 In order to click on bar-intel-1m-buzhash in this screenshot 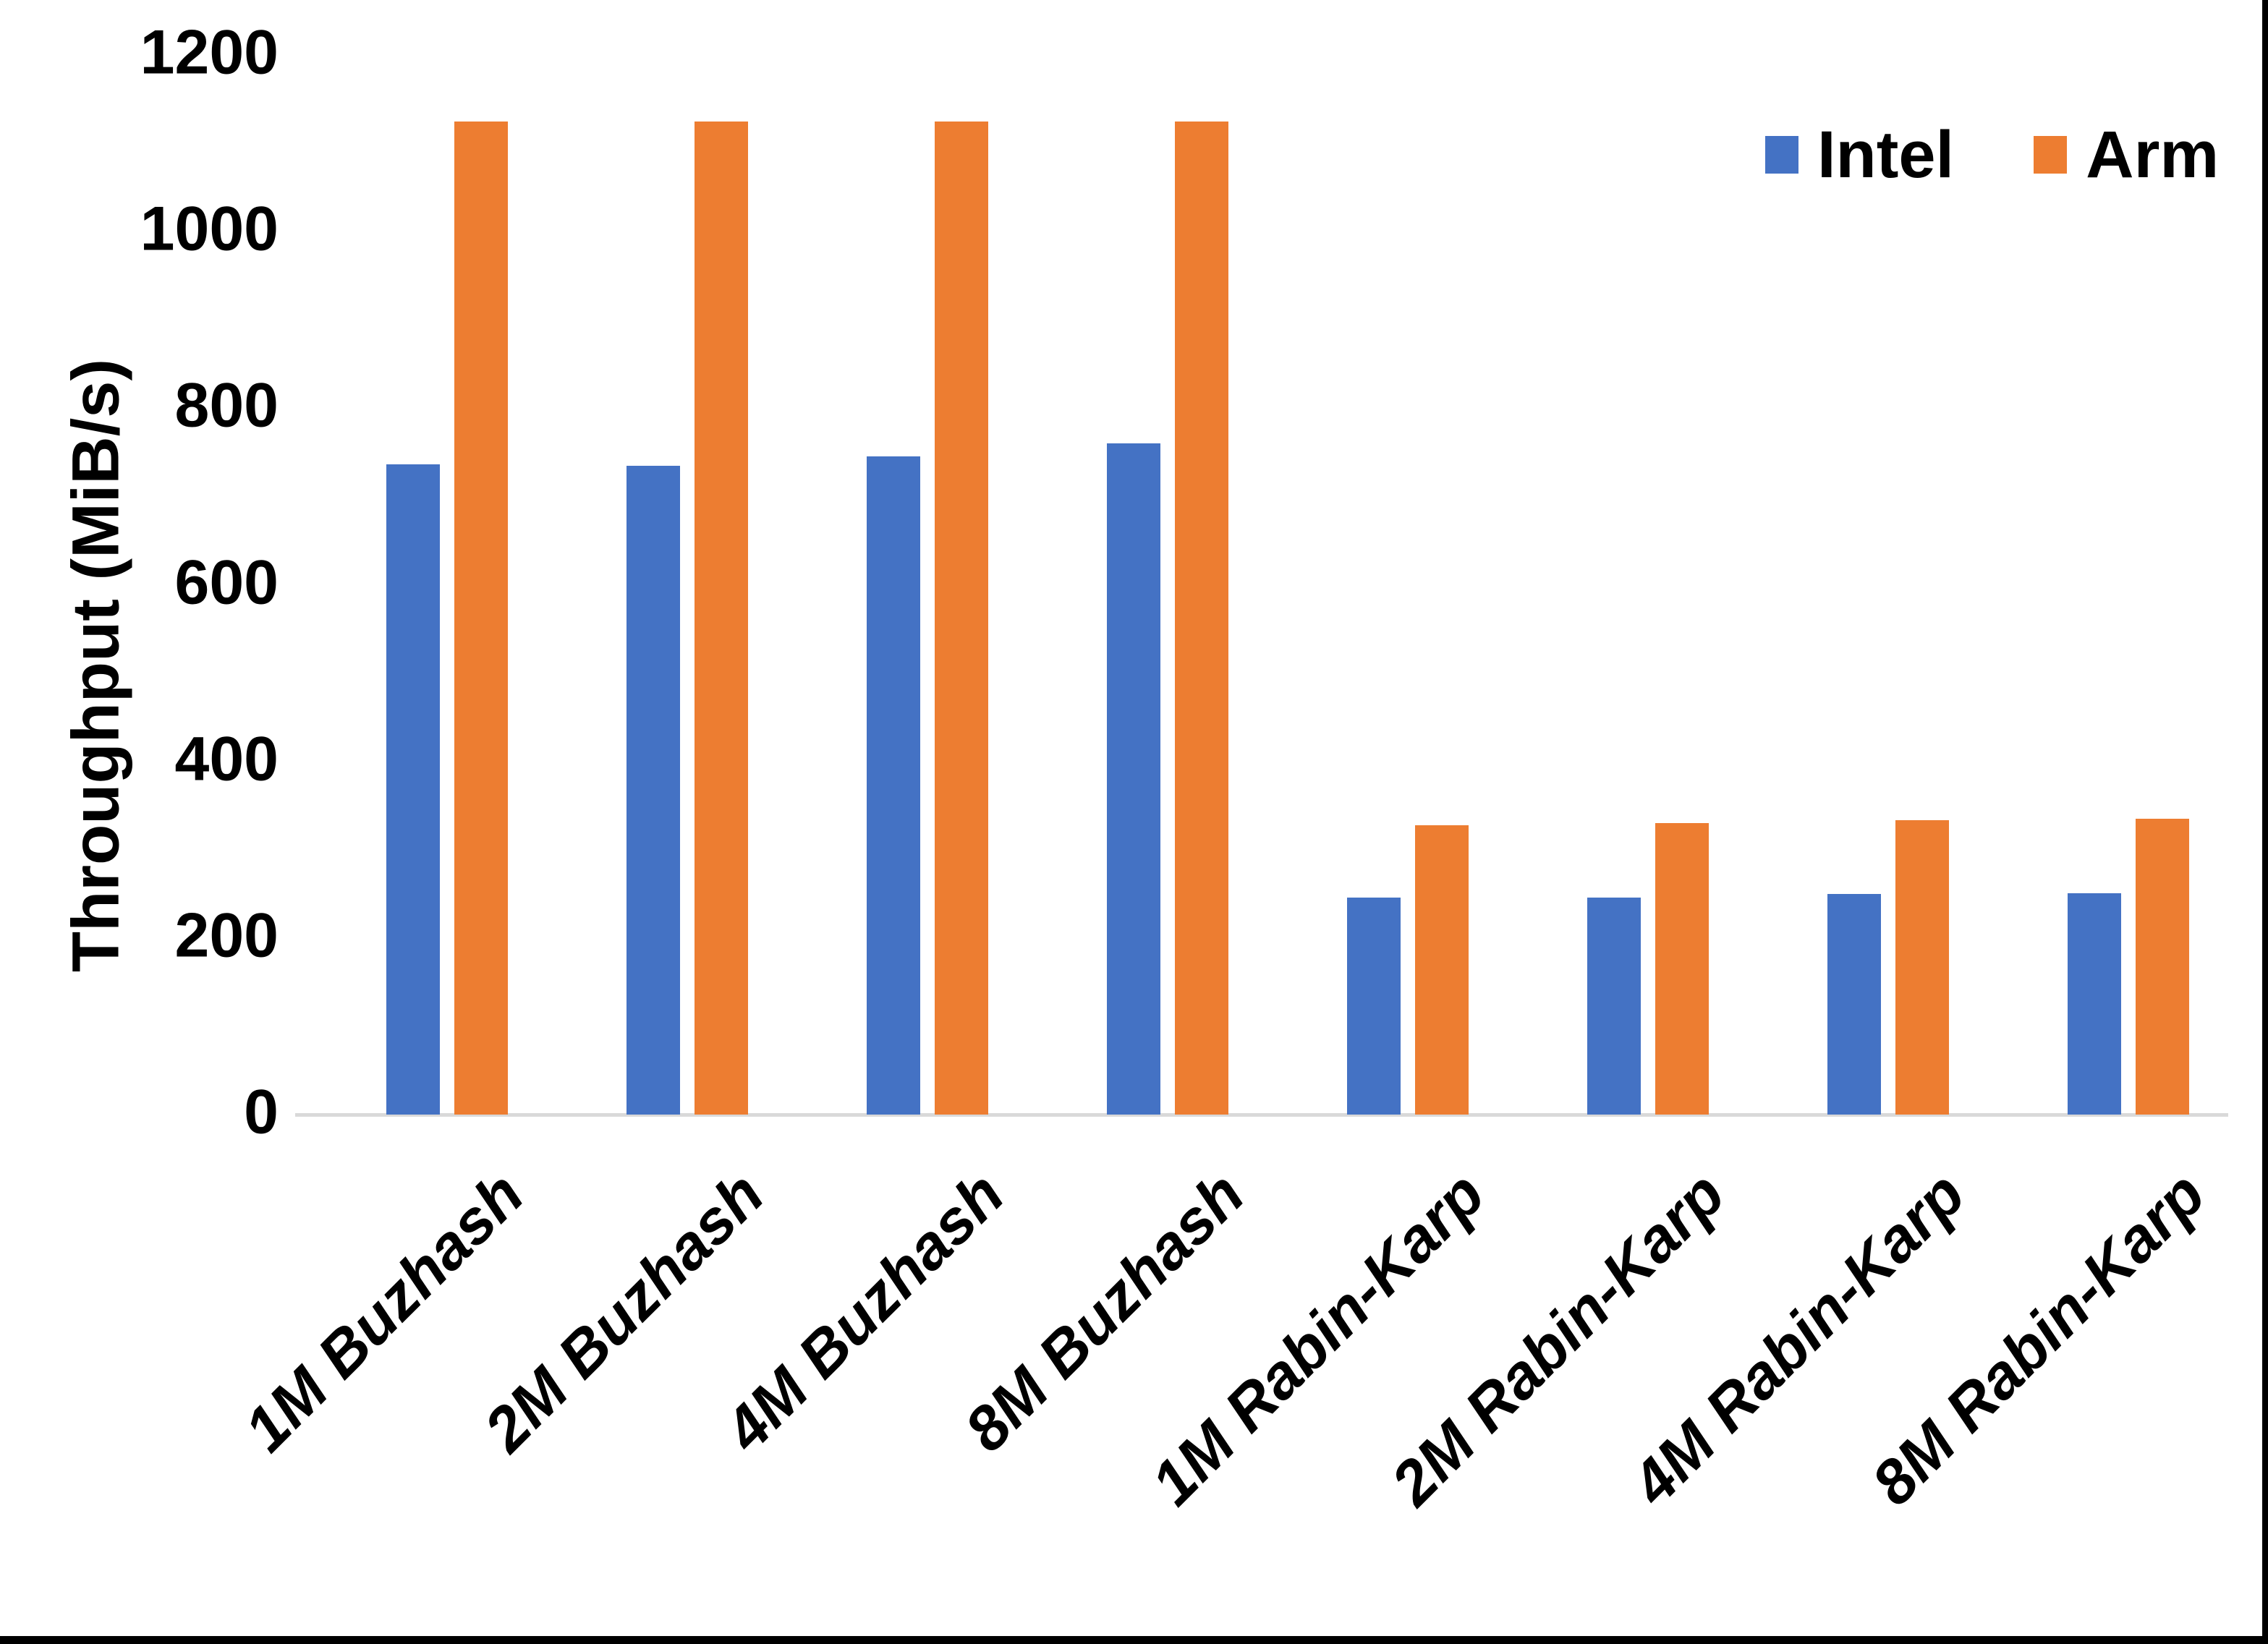, I will do `click(413, 789)`.